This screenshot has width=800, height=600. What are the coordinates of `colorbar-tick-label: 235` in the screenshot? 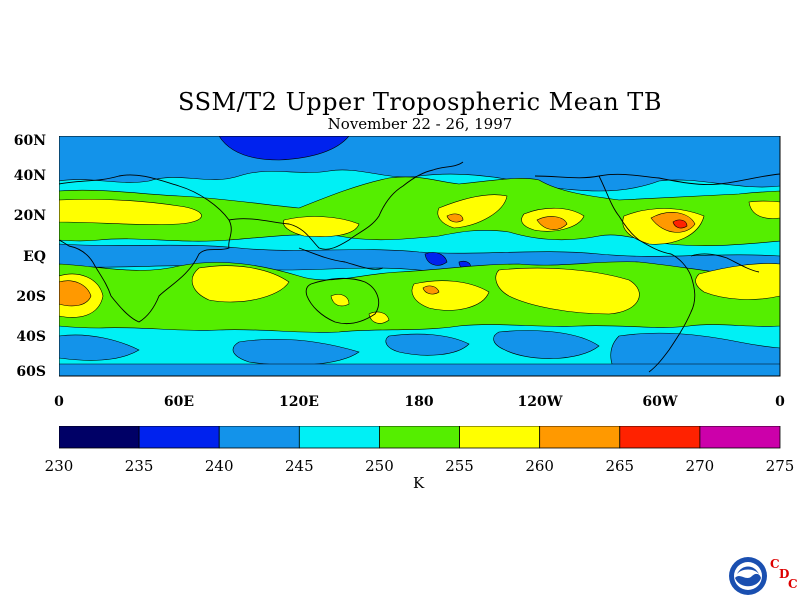 It's located at (139, 466).